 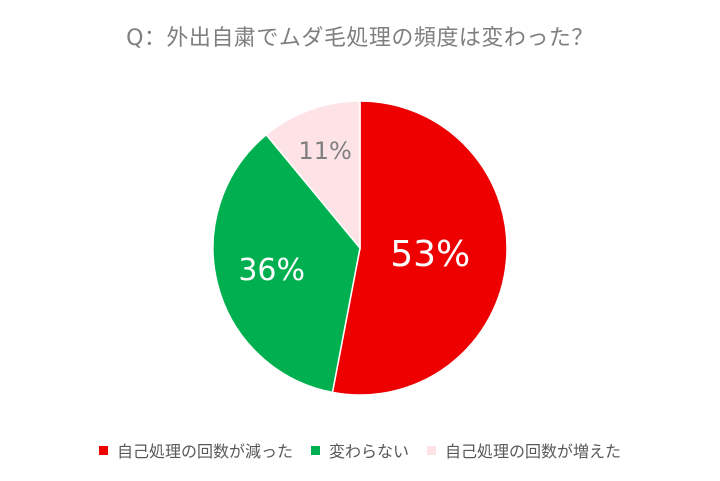 What do you see at coordinates (204, 451) in the screenshot?
I see `legend-label: 自己処理の回数が減った` at bounding box center [204, 451].